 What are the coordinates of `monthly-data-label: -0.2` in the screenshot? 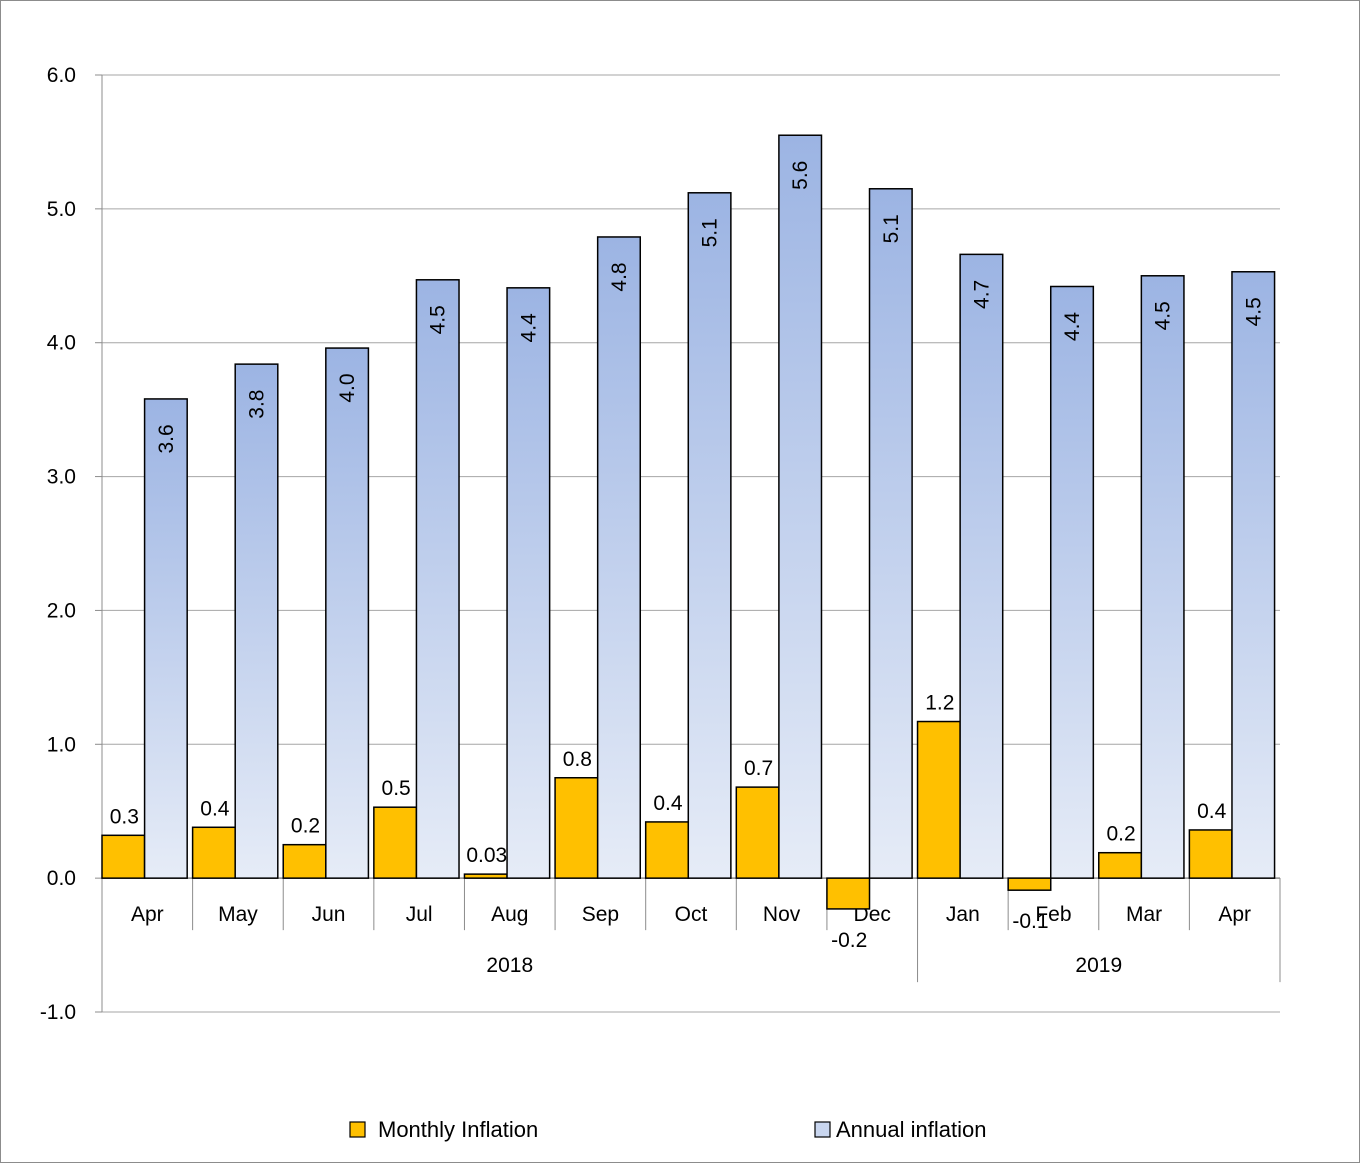 It's located at (849, 940).